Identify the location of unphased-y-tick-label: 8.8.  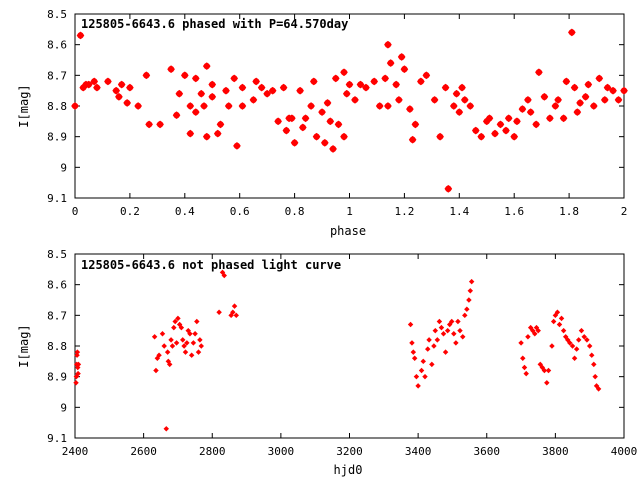
(57, 346).